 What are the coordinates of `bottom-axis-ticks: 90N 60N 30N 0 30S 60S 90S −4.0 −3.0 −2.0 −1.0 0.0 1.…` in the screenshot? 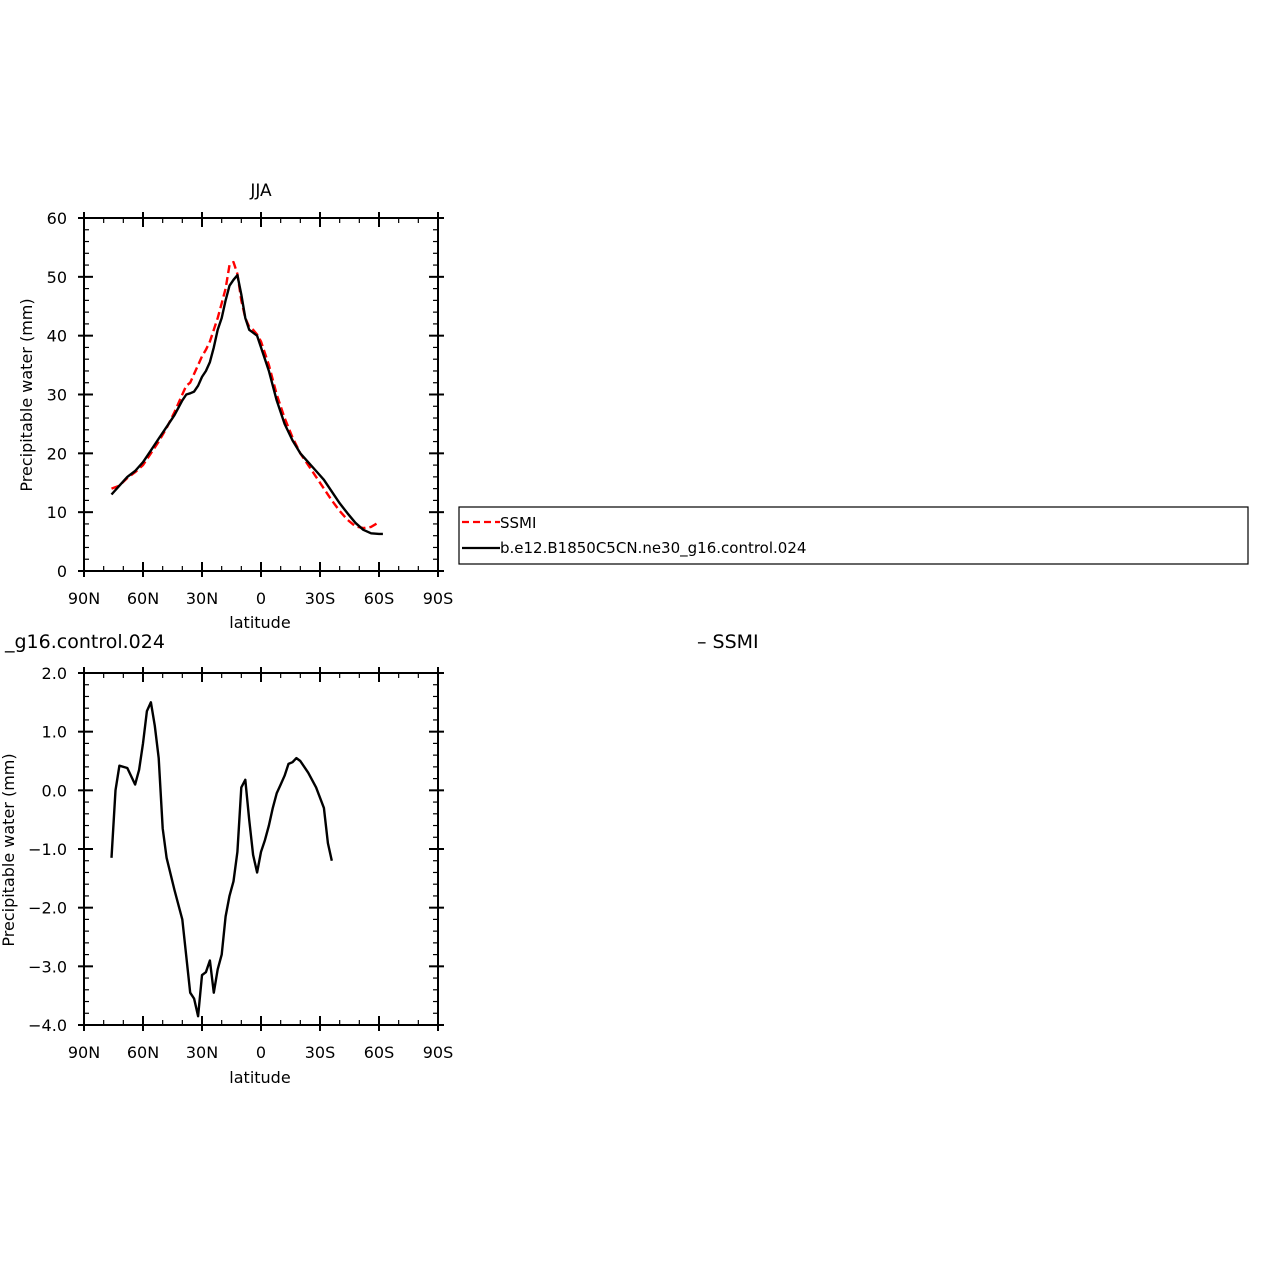 It's located at (240, 863).